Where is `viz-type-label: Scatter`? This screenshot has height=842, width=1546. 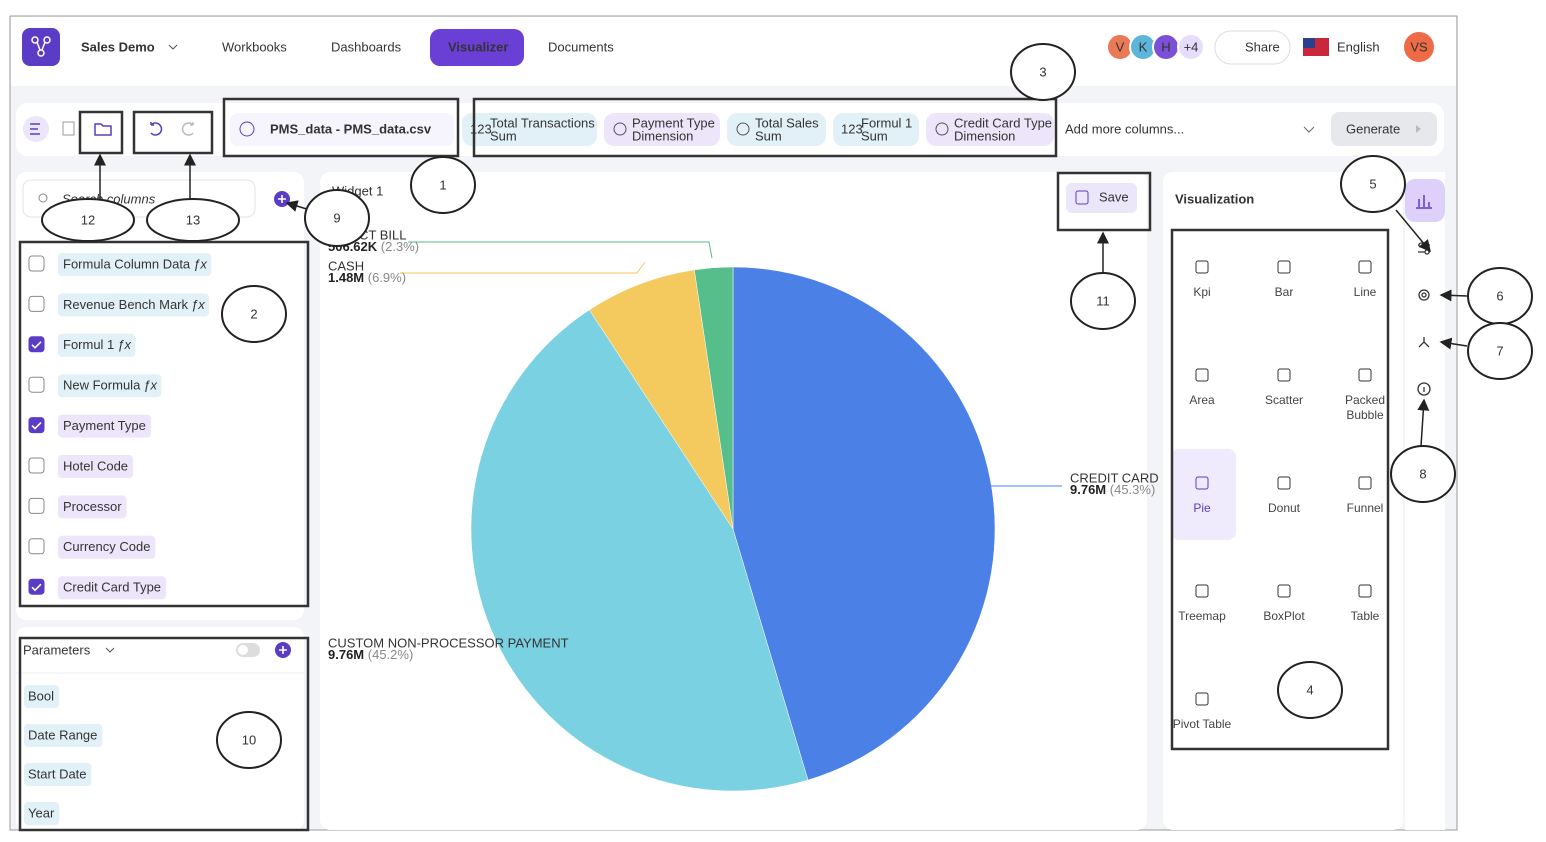
viz-type-label: Scatter is located at coordinates (1283, 400).